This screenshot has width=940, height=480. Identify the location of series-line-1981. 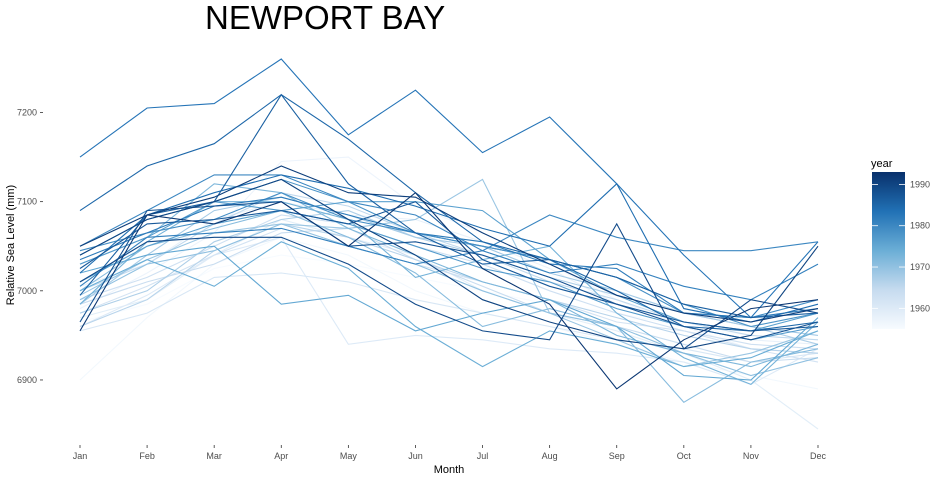
(449, 264).